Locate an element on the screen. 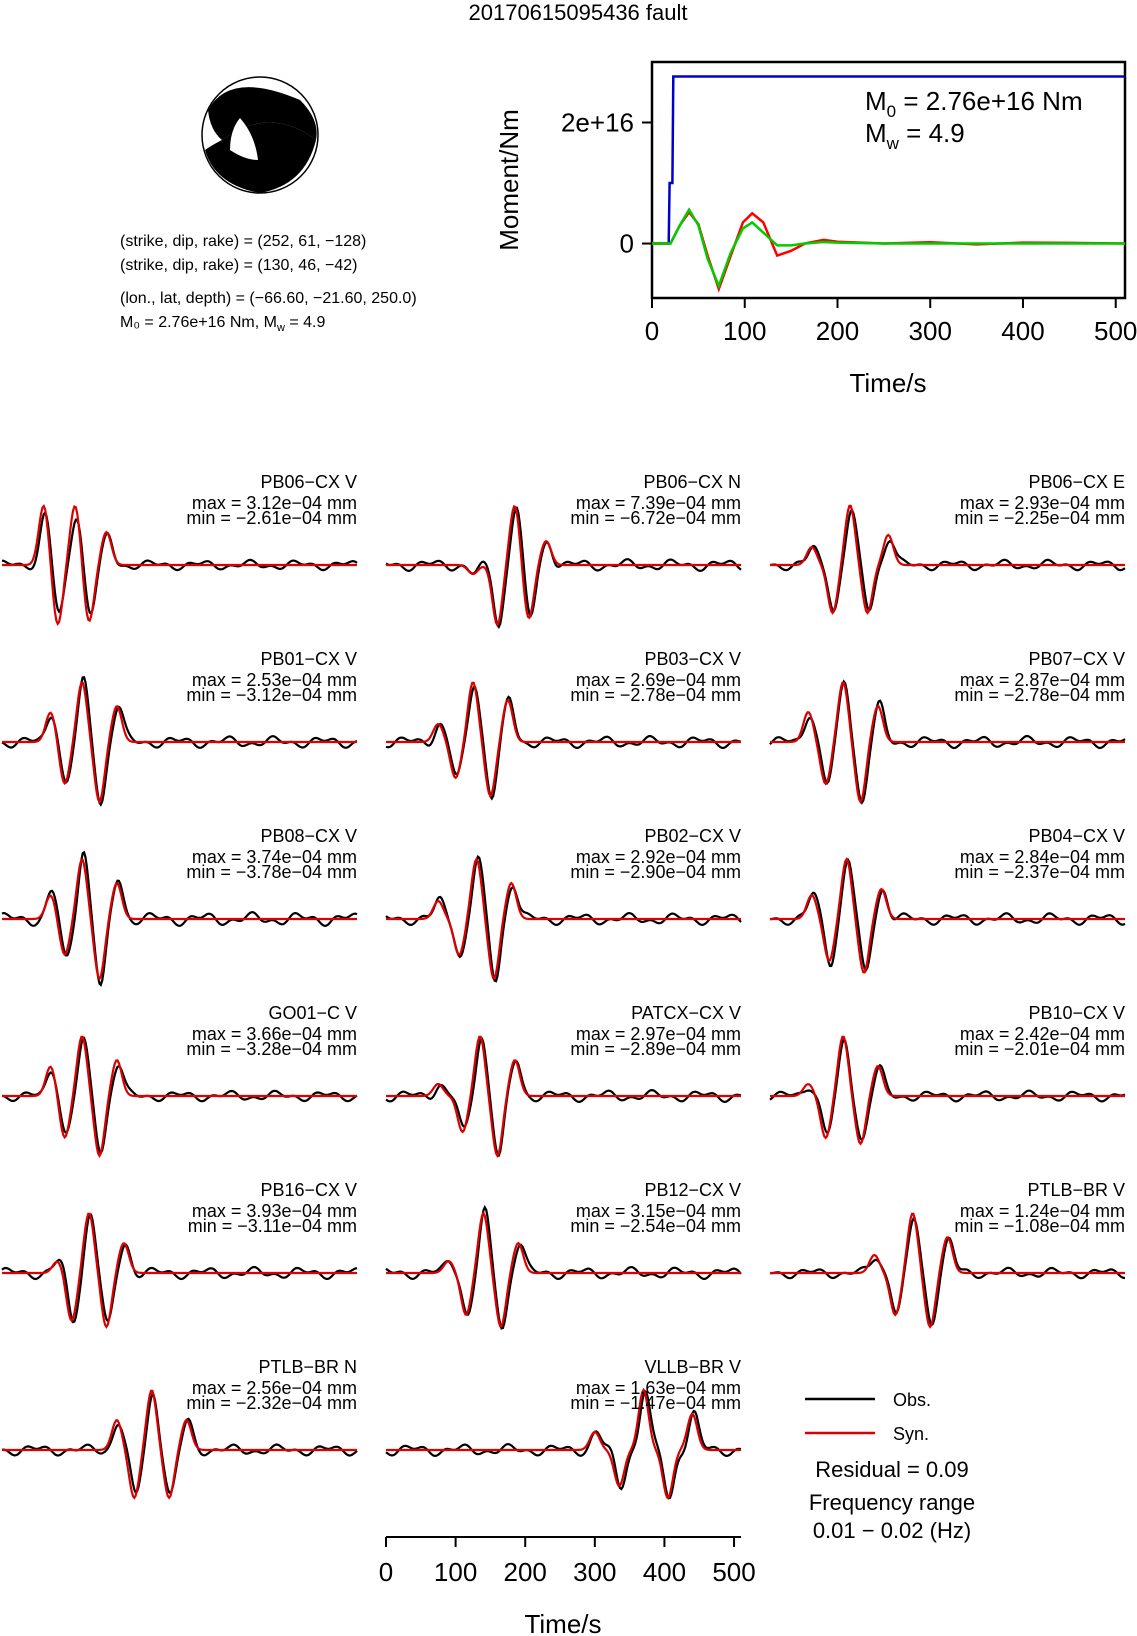 Image resolution: width=1137 pixels, height=1636 pixels. station-name: PB06−CX E is located at coordinates (1076, 482).